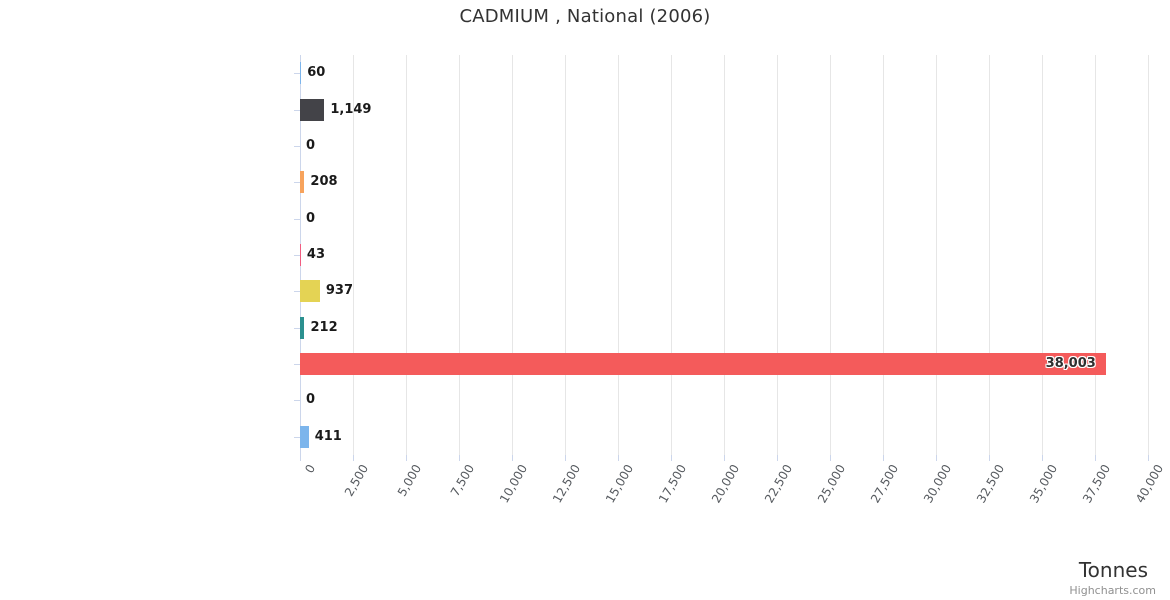  What do you see at coordinates (1113, 570) in the screenshot?
I see `x-axis-title: Tonnes` at bounding box center [1113, 570].